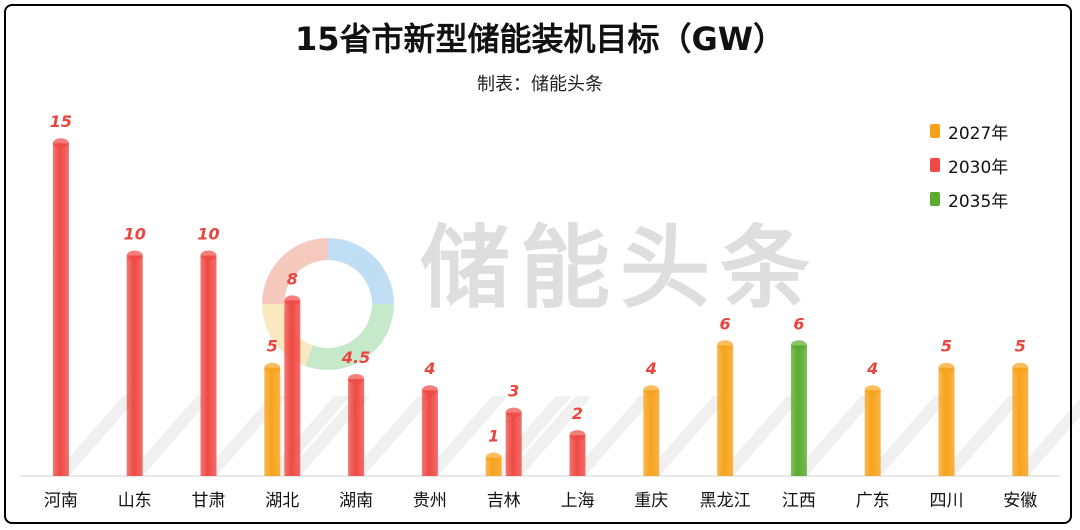  Describe the element at coordinates (872, 390) in the screenshot. I see `bar-广东-2027-cap` at that location.